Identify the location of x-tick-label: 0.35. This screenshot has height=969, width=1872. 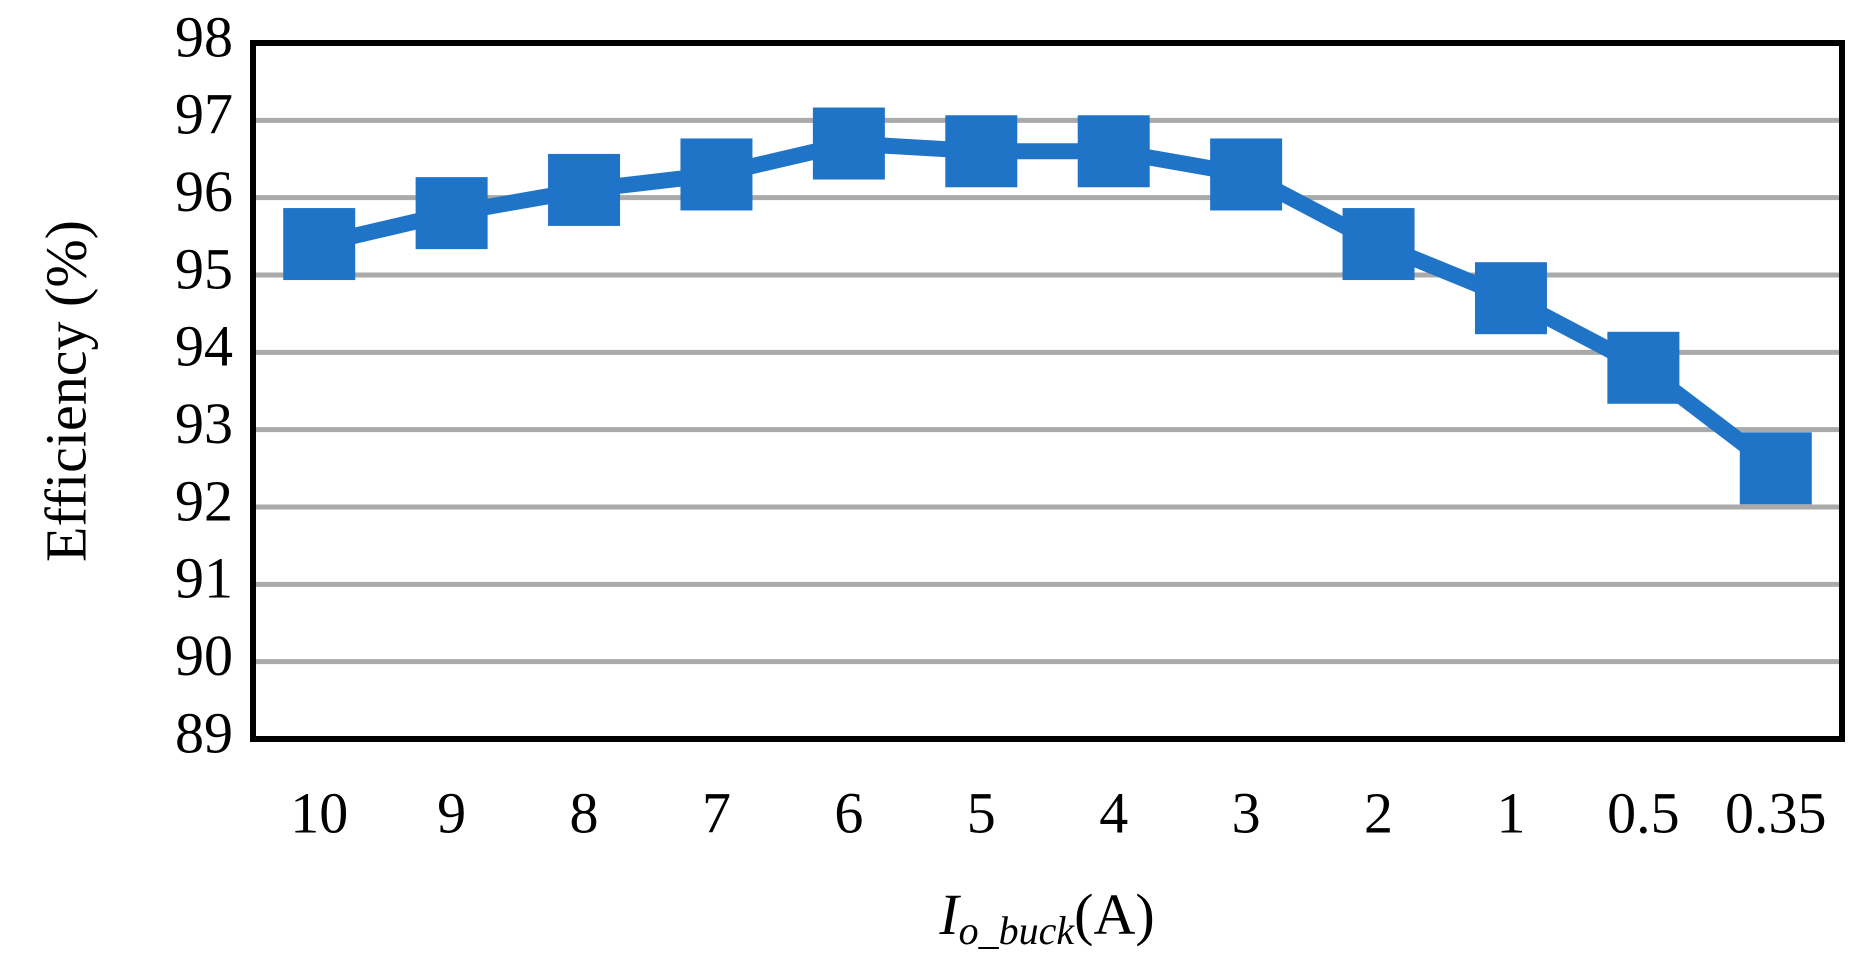
(1776, 812).